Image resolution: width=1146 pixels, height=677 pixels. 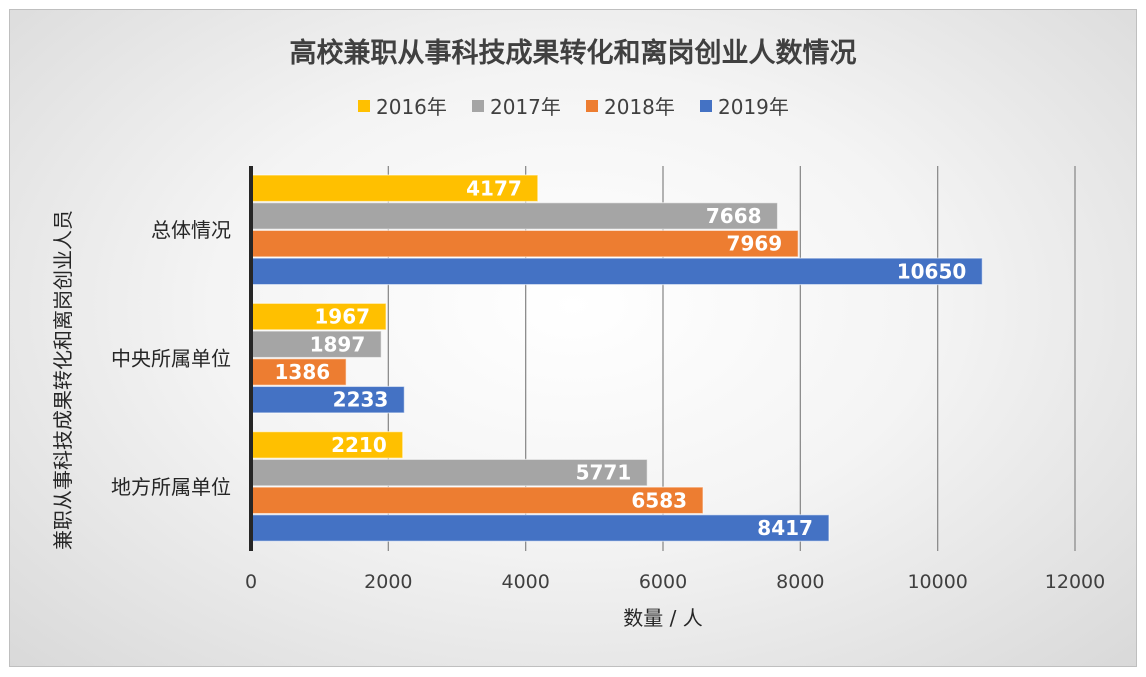 I want to click on x-tick-label: 12000, so click(x=1075, y=582).